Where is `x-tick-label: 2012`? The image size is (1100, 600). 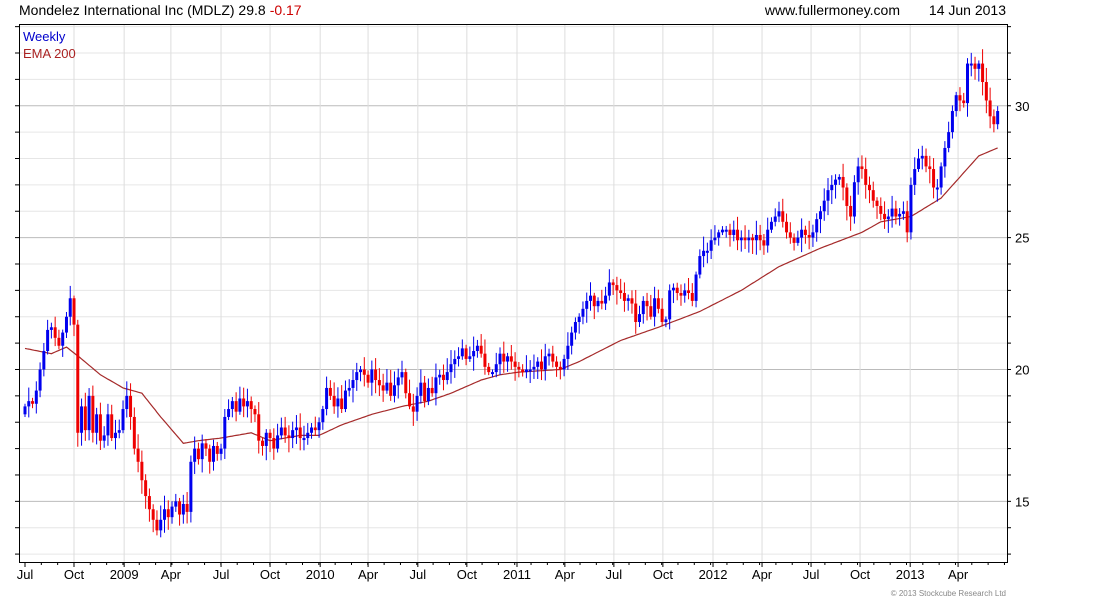 x-tick-label: 2012 is located at coordinates (713, 574).